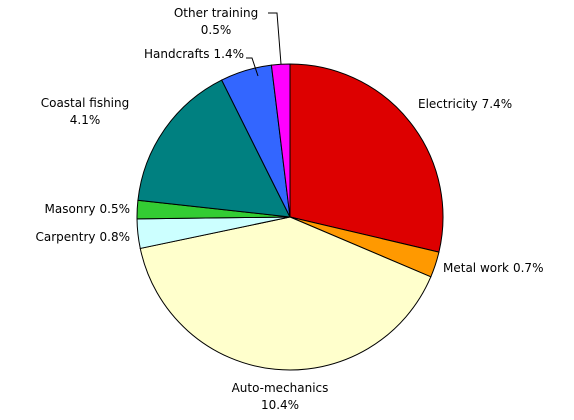 This screenshot has width=574, height=420. Describe the element at coordinates (448, 104) in the screenshot. I see `category-label: Electricity` at that location.